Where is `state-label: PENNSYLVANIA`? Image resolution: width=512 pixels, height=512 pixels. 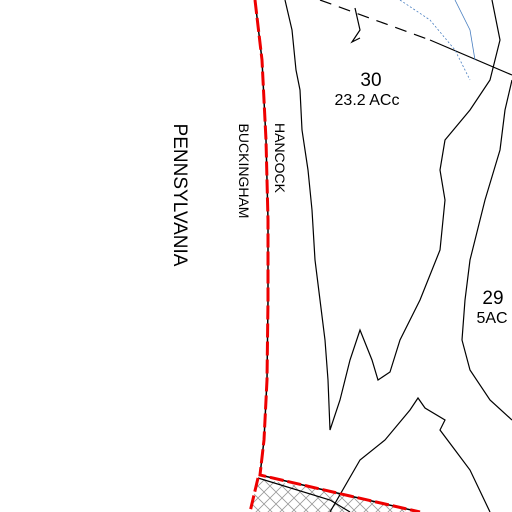 state-label: PENNSYLVANIA is located at coordinates (179, 195).